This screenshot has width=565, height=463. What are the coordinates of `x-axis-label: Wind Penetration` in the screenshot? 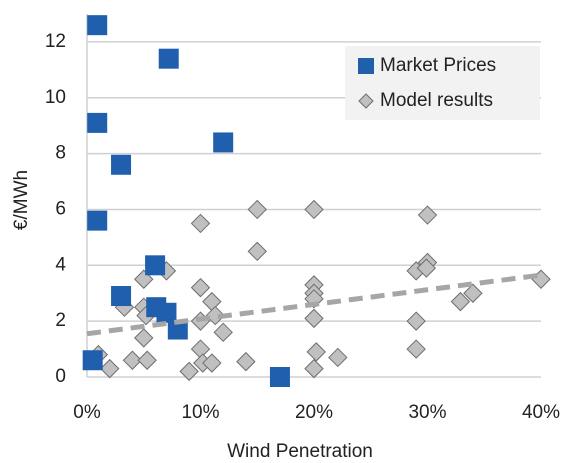 It's located at (300, 451).